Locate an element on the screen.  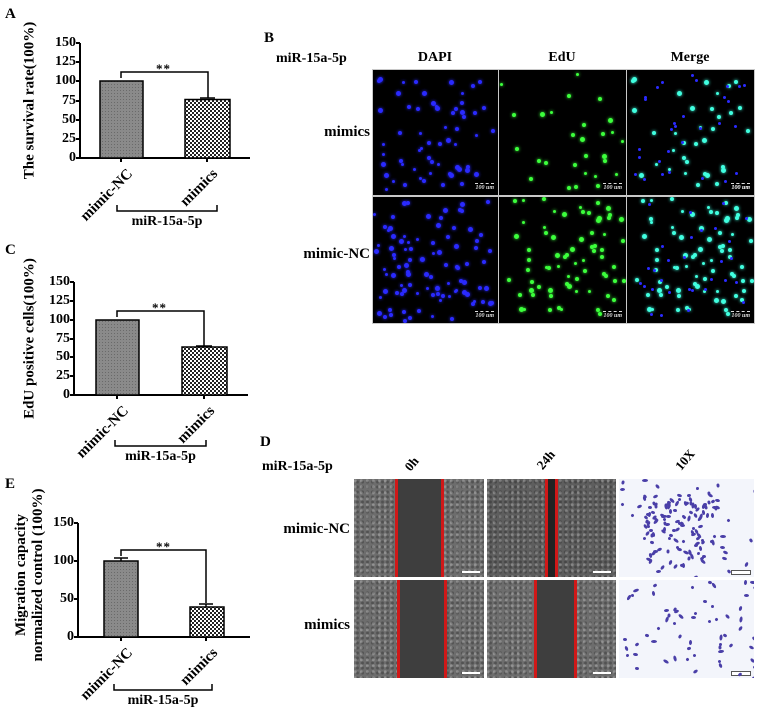
image-mimic-nc-dapi: 100 um is located at coordinates (435, 260).